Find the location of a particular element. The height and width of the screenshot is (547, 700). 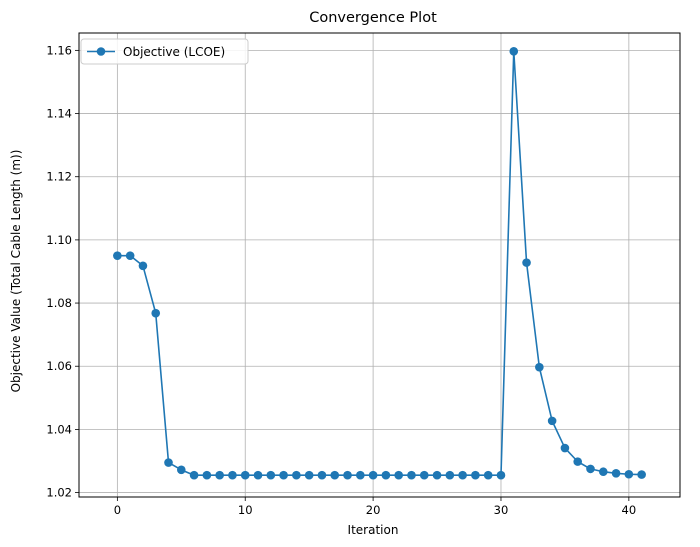

chart-title: Convergence Plot is located at coordinates (373, 18).